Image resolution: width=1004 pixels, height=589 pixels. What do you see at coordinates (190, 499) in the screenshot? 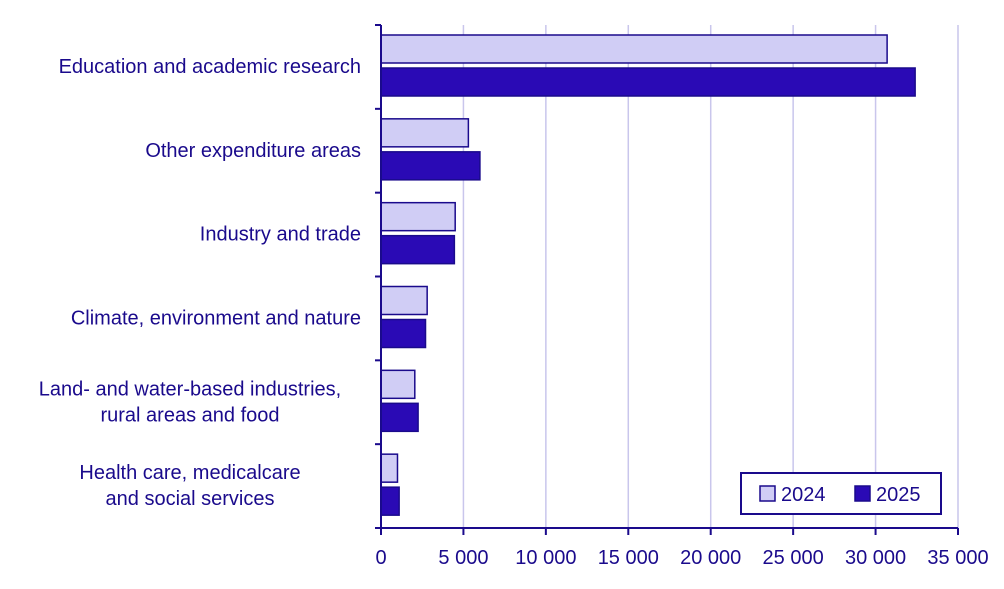
I see `category-label-5-line-1: and social services` at bounding box center [190, 499].